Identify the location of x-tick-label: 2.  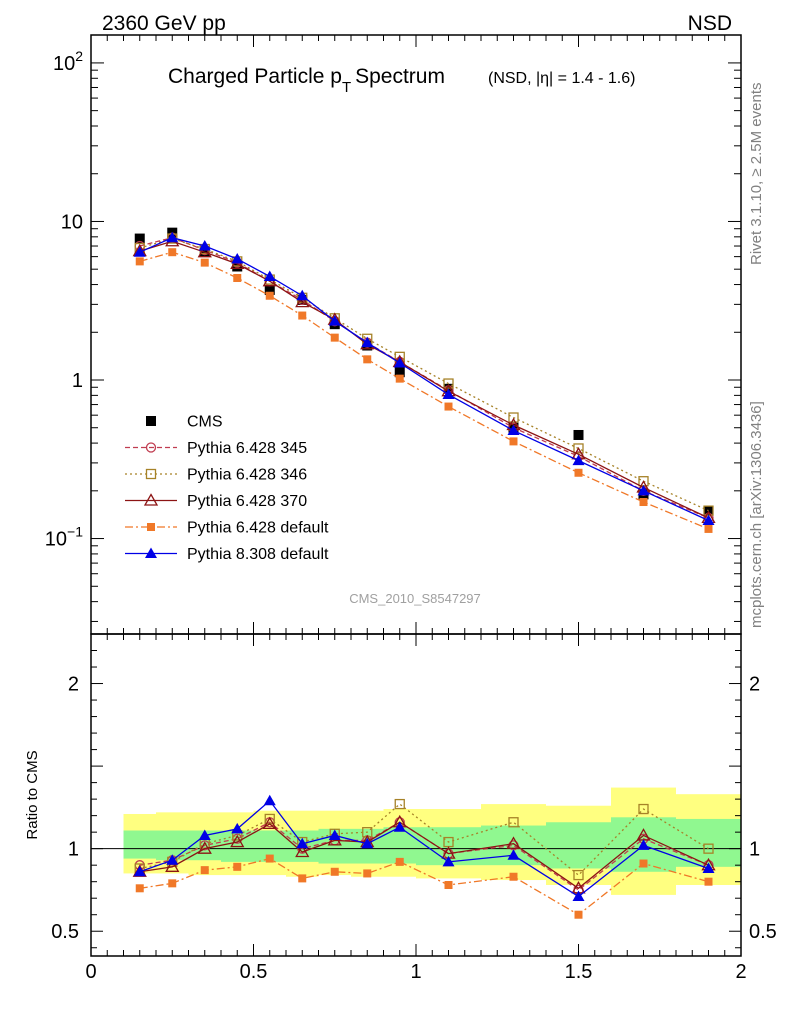
(740, 972).